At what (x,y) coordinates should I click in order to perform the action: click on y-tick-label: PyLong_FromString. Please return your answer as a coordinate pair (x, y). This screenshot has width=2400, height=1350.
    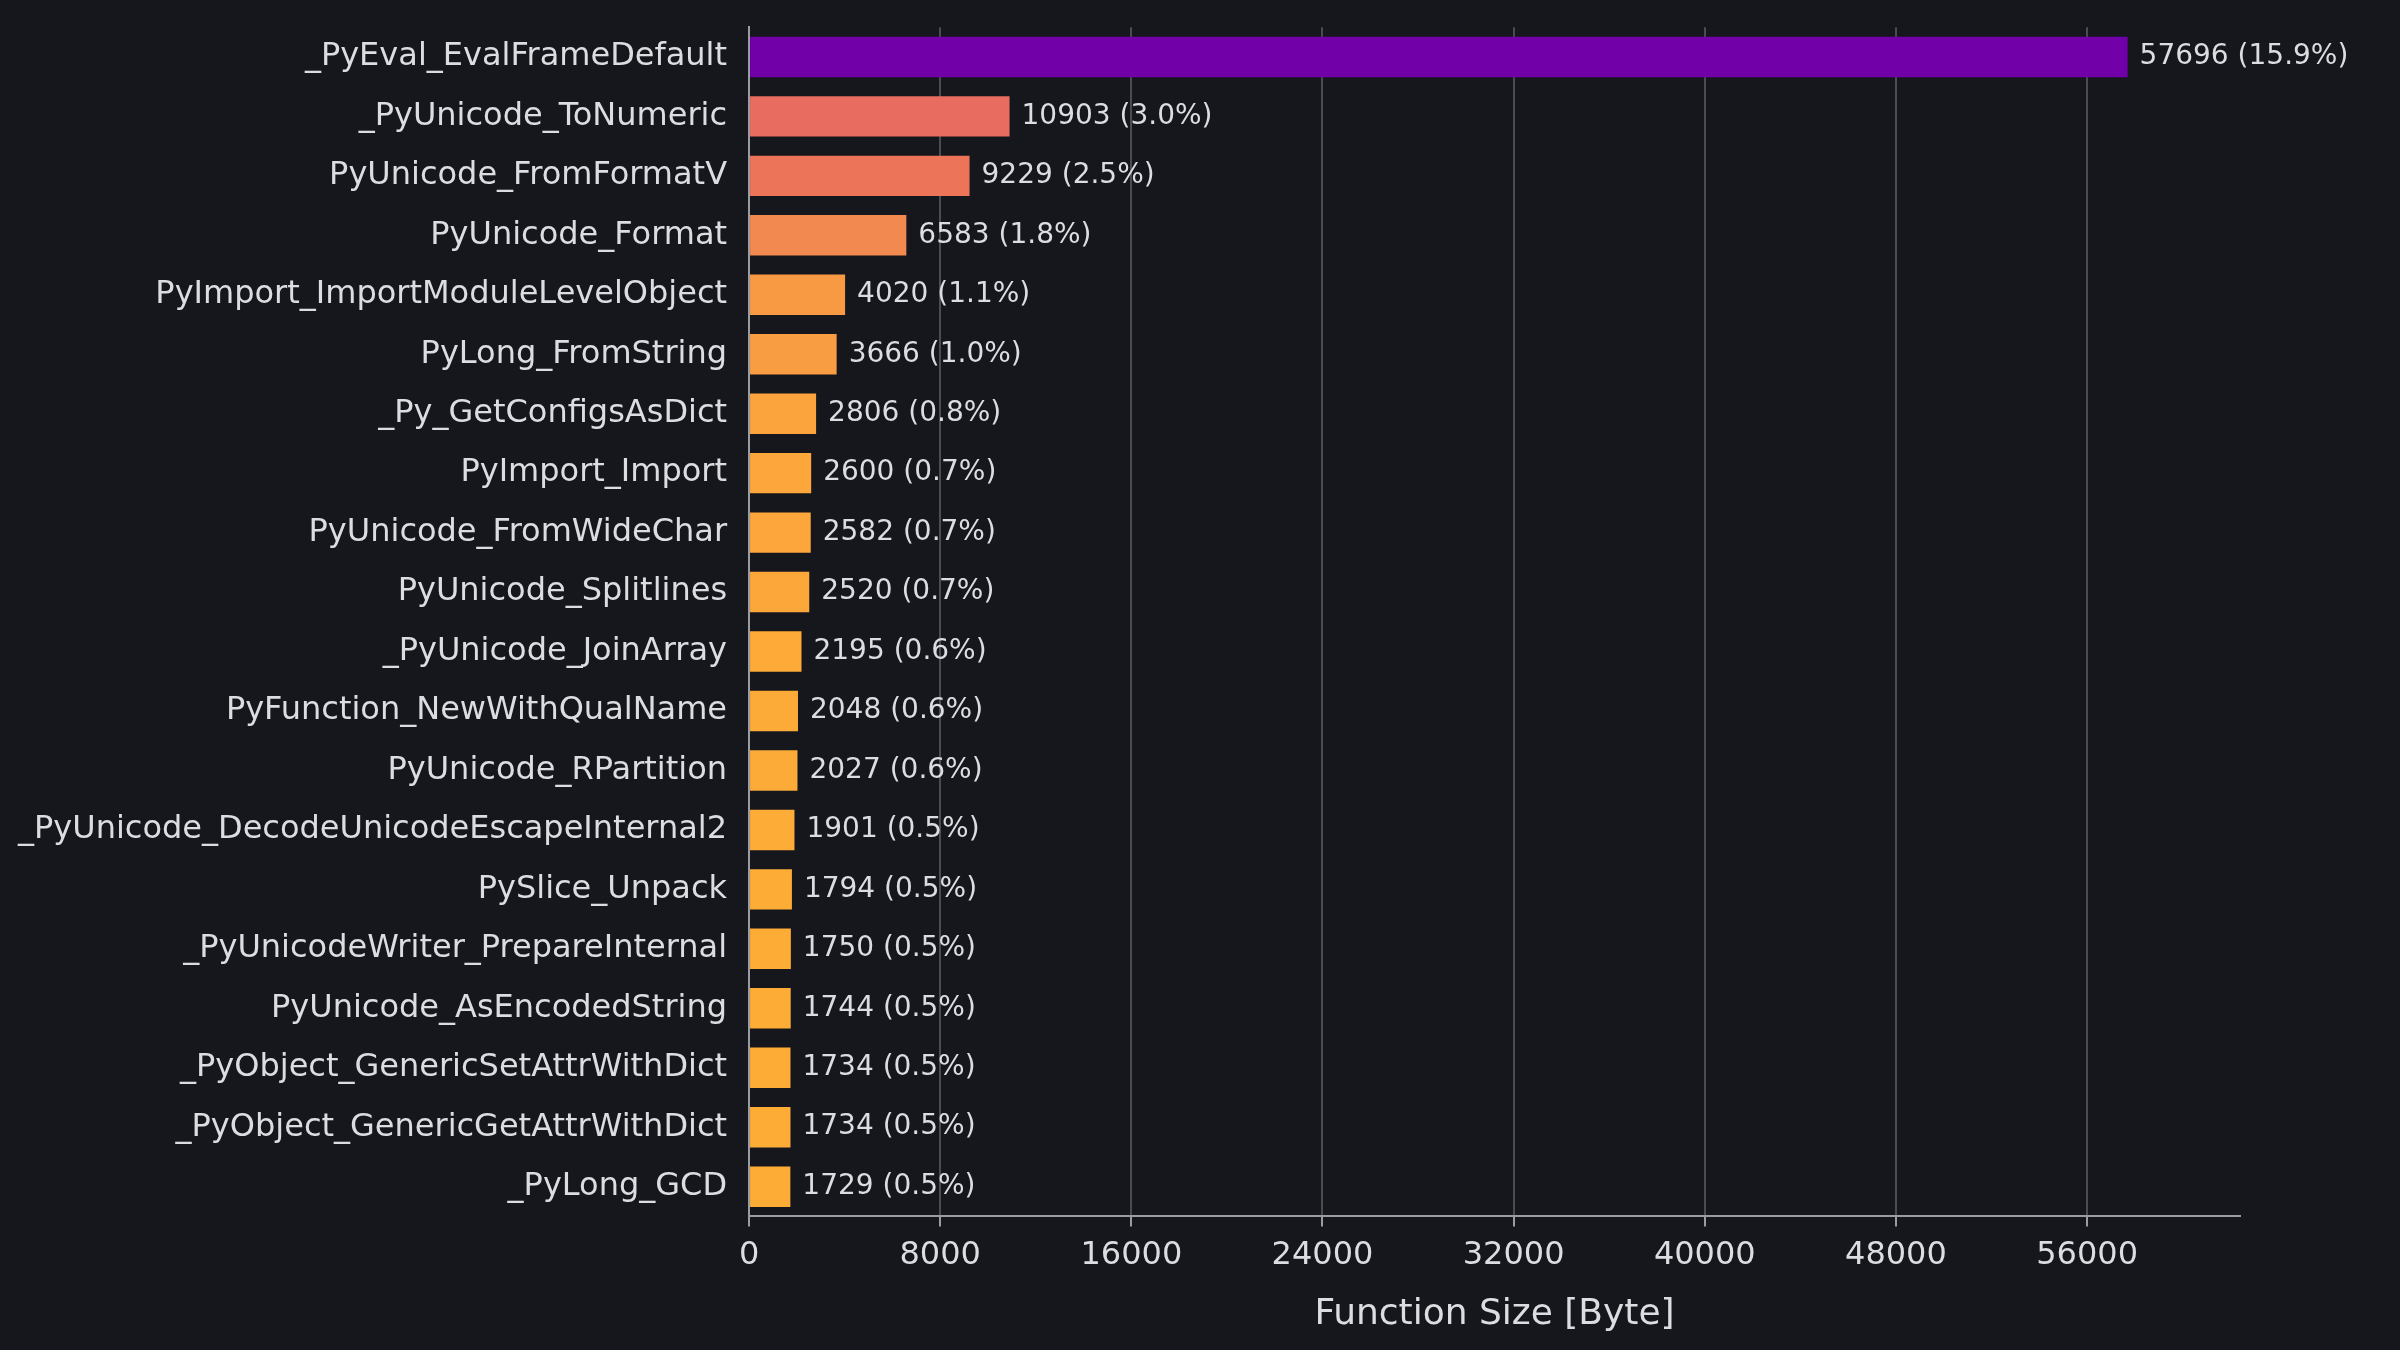
    Looking at the image, I should click on (574, 351).